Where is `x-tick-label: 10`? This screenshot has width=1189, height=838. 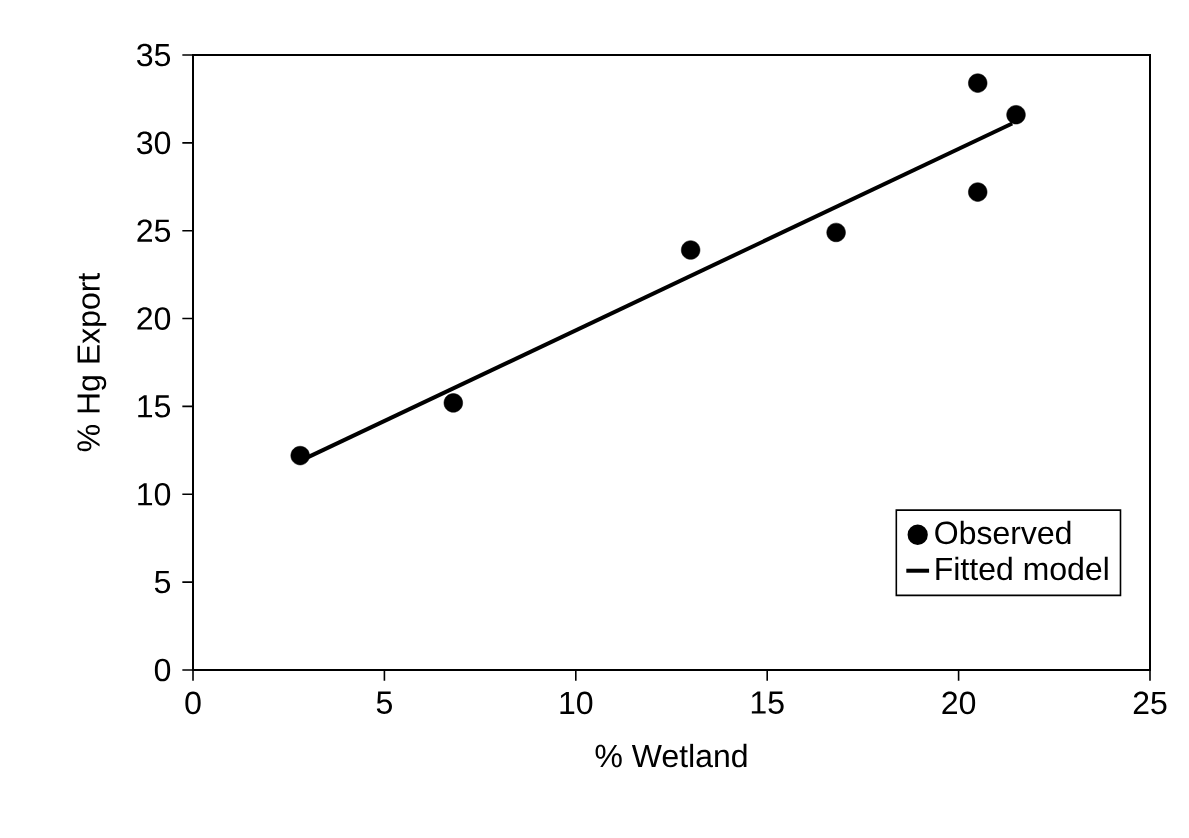
x-tick-label: 10 is located at coordinates (576, 703).